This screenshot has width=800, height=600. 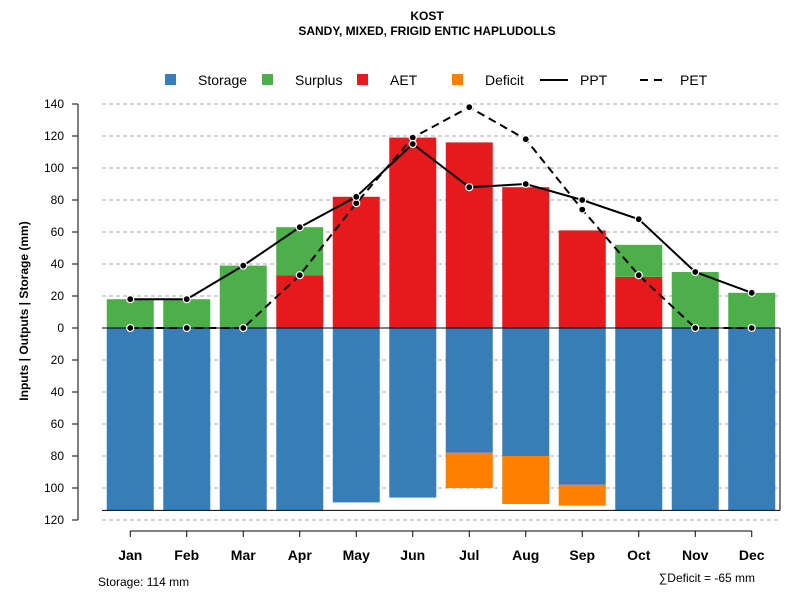 I want to click on legend-item-pet: PET, so click(x=674, y=80).